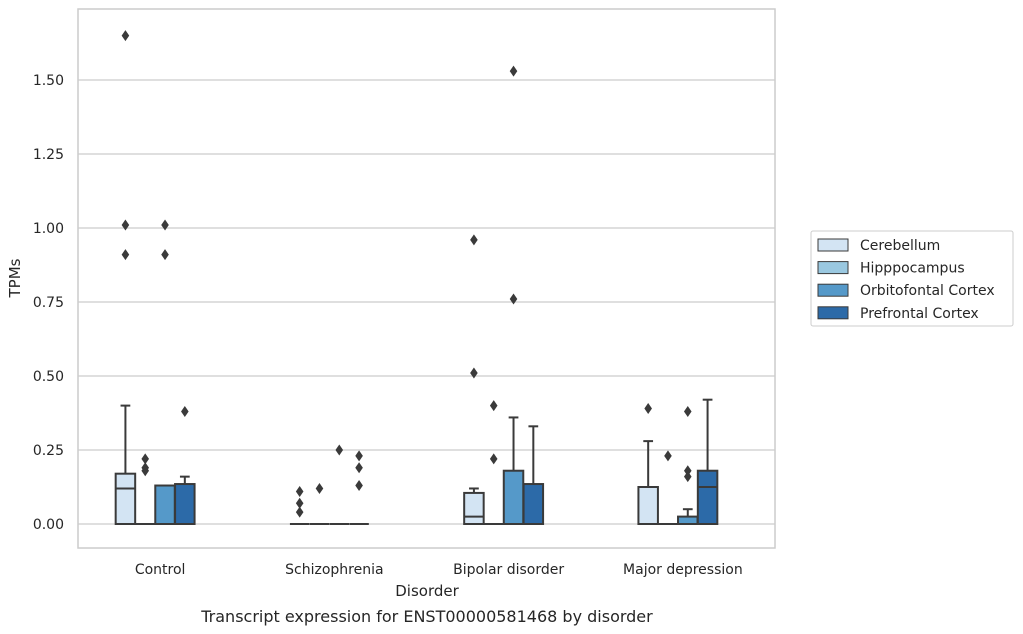 Image resolution: width=1023 pixels, height=634 pixels. What do you see at coordinates (334, 570) in the screenshot?
I see `x-tick-label: Schizophrenia` at bounding box center [334, 570].